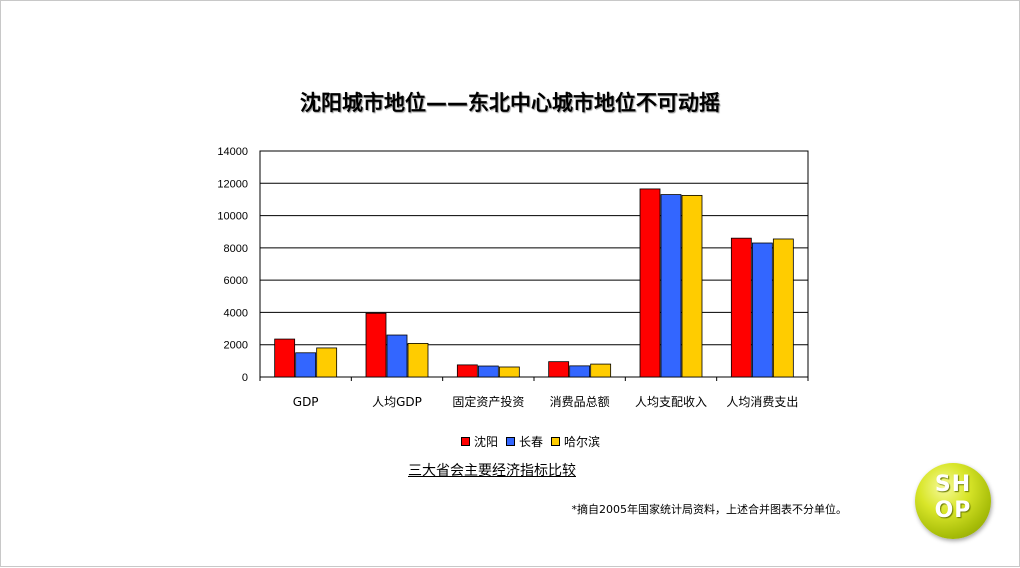 This screenshot has width=1020, height=568. What do you see at coordinates (232, 152) in the screenshot?
I see `y-tick-label: 14000` at bounding box center [232, 152].